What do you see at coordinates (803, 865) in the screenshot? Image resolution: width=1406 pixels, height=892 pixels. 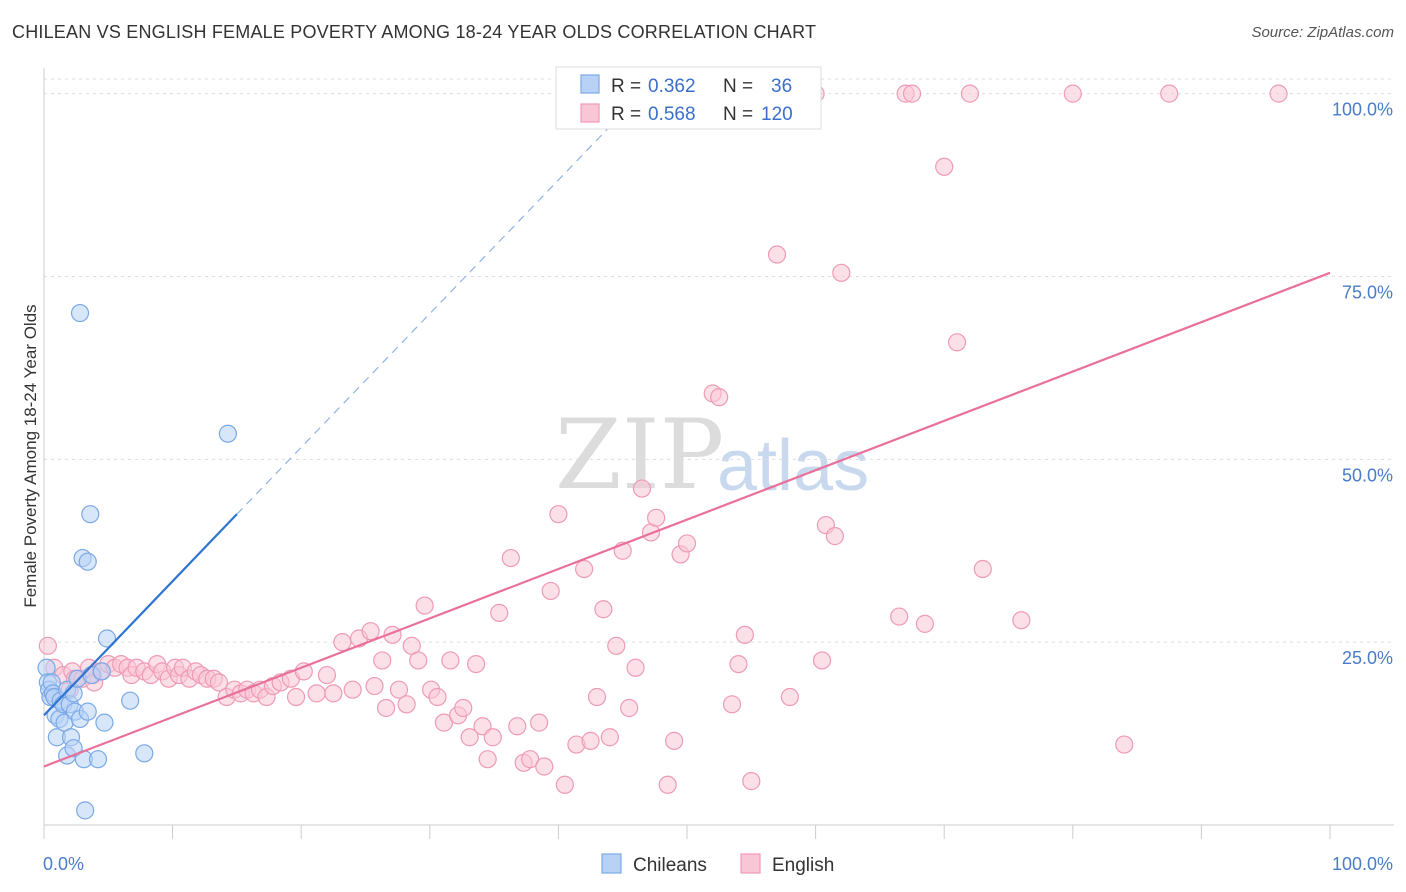 I see `series-legend-label-english: English` at bounding box center [803, 865].